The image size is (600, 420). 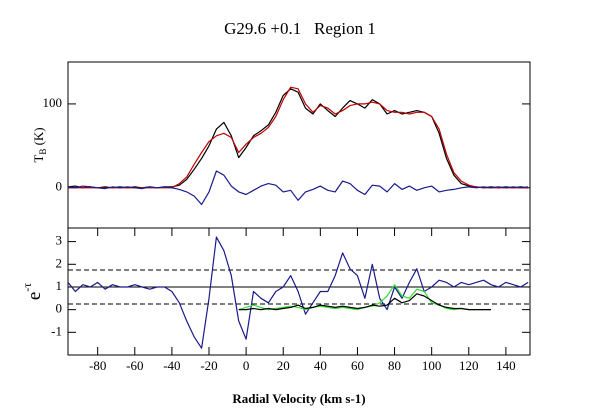 What do you see at coordinates (432, 365) in the screenshot?
I see `x-tick-label: 100` at bounding box center [432, 365].